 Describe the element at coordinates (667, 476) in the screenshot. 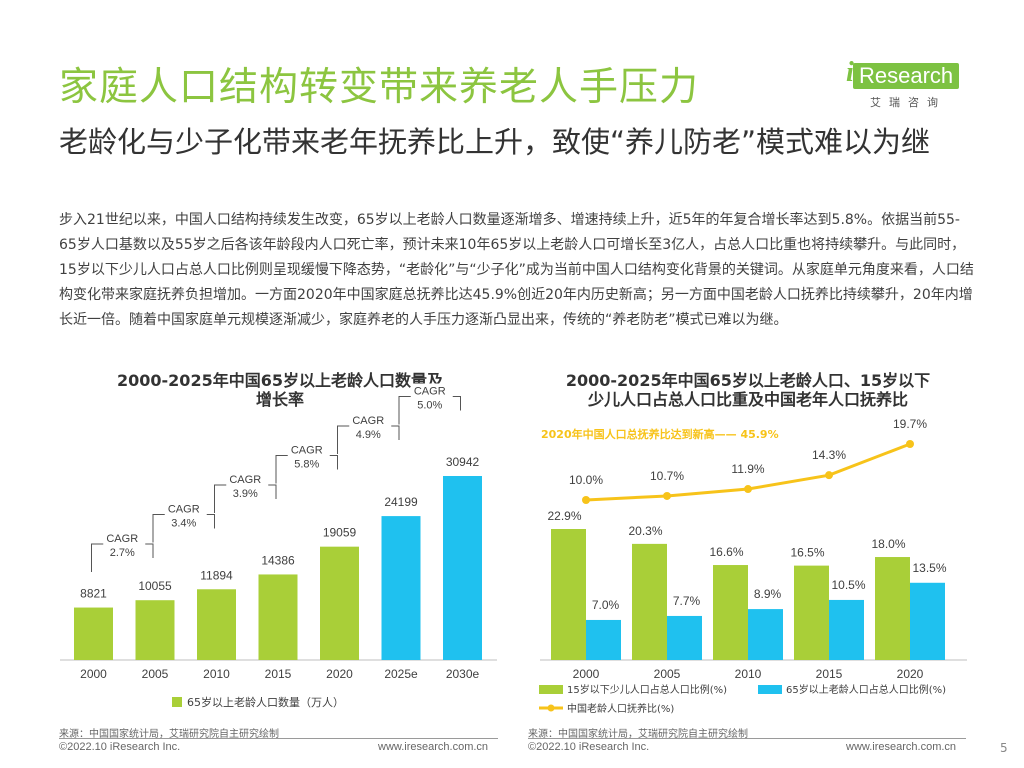

I see `chart2-line-label: 10.7%` at that location.